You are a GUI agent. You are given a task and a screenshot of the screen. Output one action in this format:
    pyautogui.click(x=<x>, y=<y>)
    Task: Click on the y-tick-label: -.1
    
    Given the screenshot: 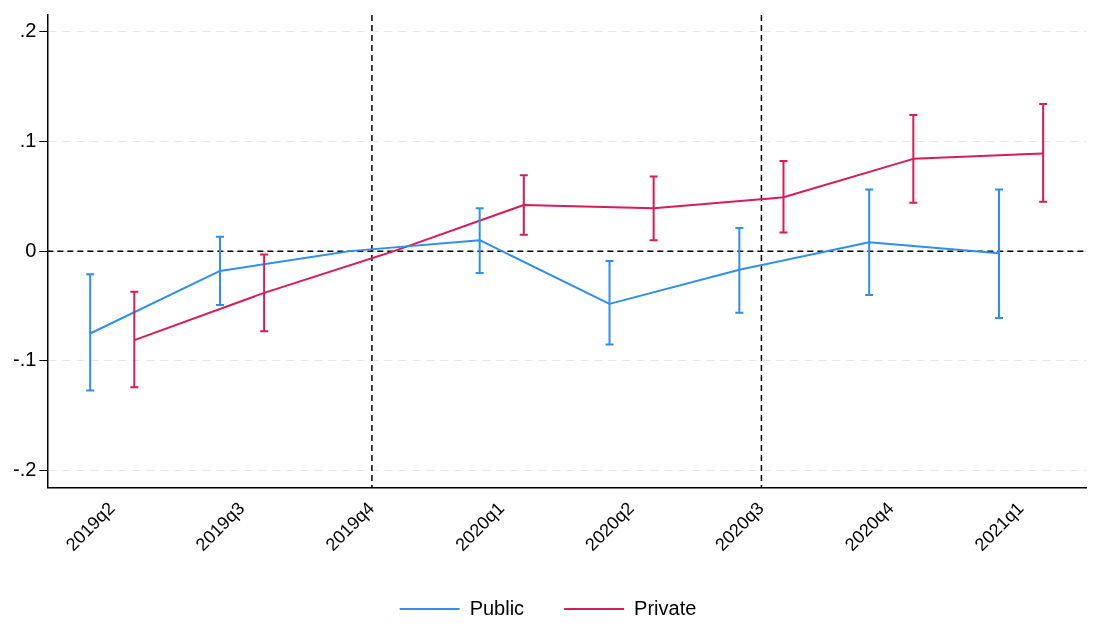 What is the action you would take?
    pyautogui.click(x=25, y=359)
    